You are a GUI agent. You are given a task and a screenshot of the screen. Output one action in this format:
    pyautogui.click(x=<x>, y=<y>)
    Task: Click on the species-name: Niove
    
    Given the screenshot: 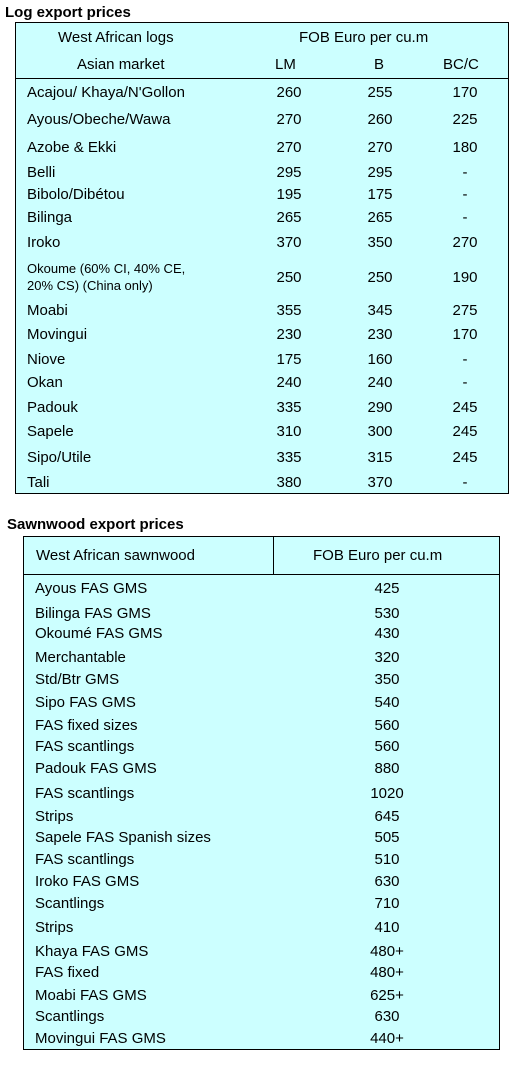 What is the action you would take?
    pyautogui.click(x=46, y=359)
    